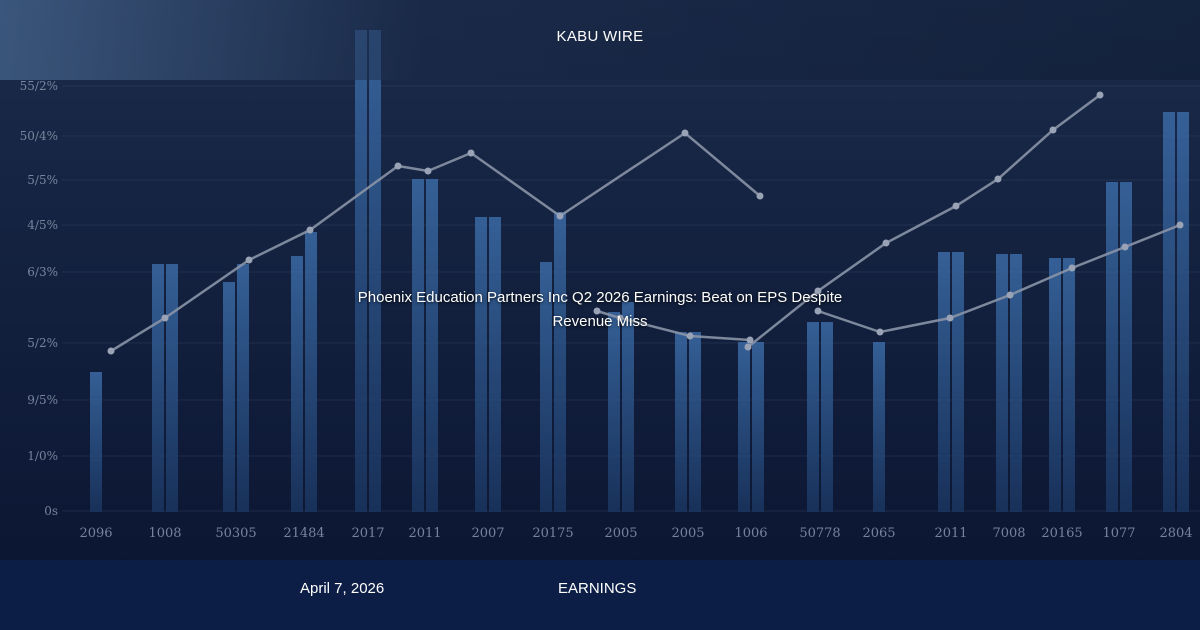  What do you see at coordinates (42, 272) in the screenshot?
I see `y-tick-label: 6∕3%` at bounding box center [42, 272].